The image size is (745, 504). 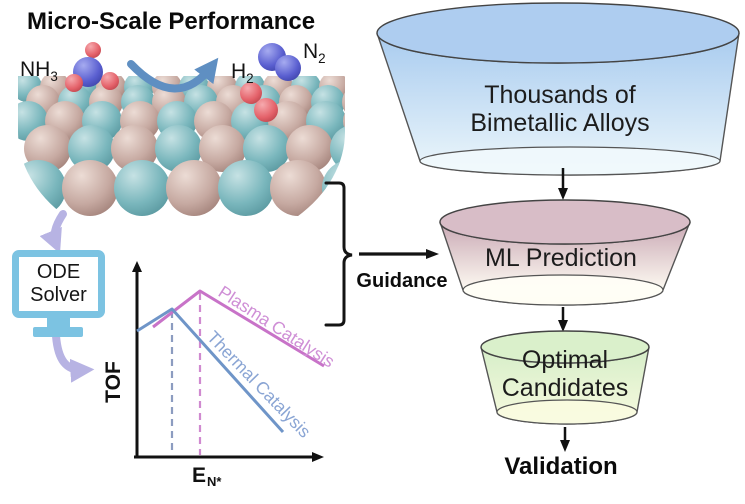 I want to click on n2-label: N2, so click(x=314, y=53).